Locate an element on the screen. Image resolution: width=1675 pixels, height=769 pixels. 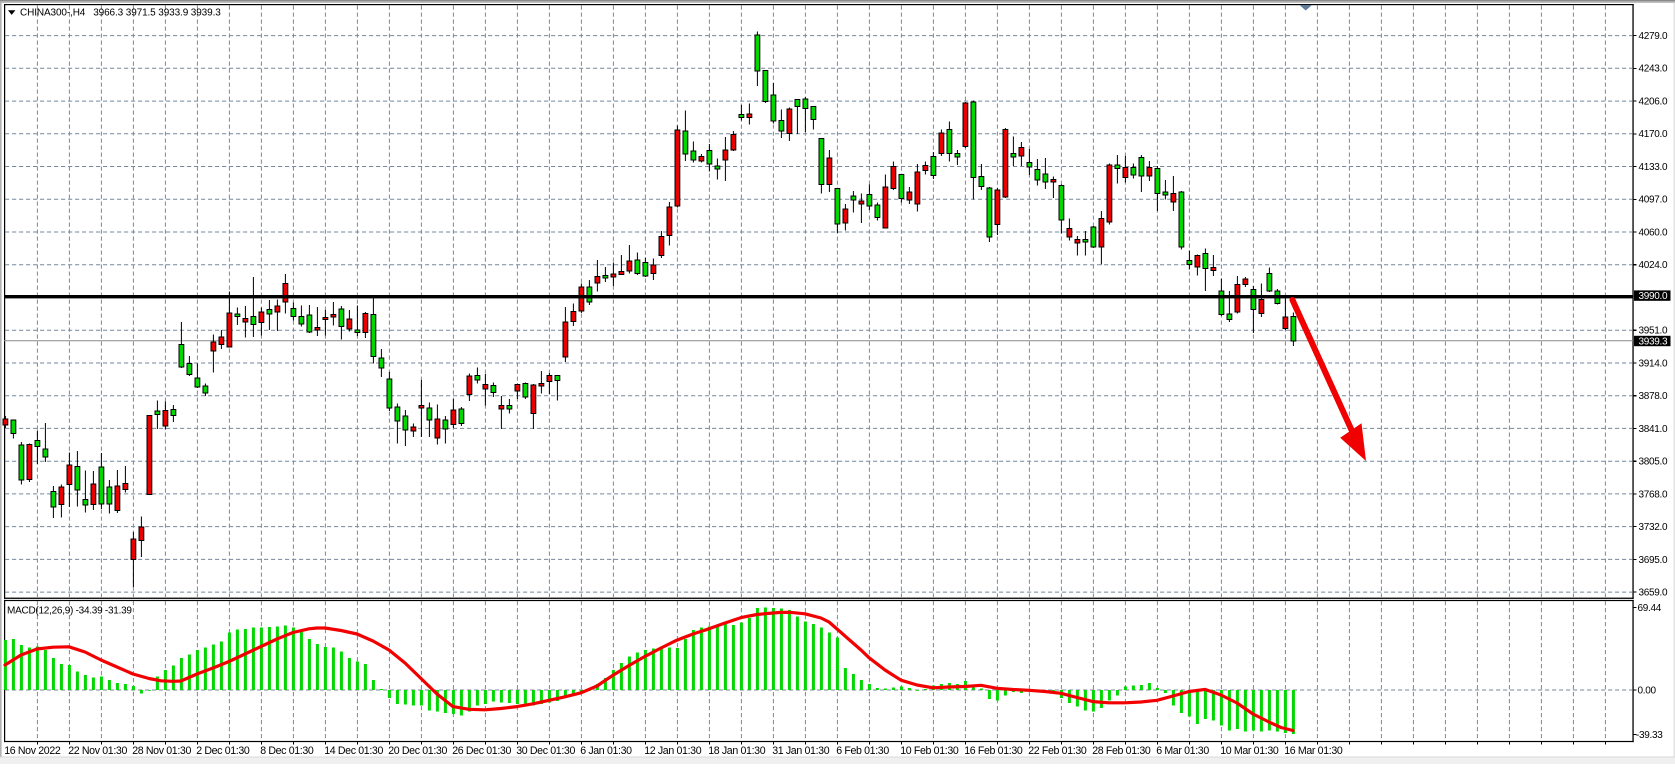
svg-text: 22 Feb 01:30 is located at coordinates (1057, 751).